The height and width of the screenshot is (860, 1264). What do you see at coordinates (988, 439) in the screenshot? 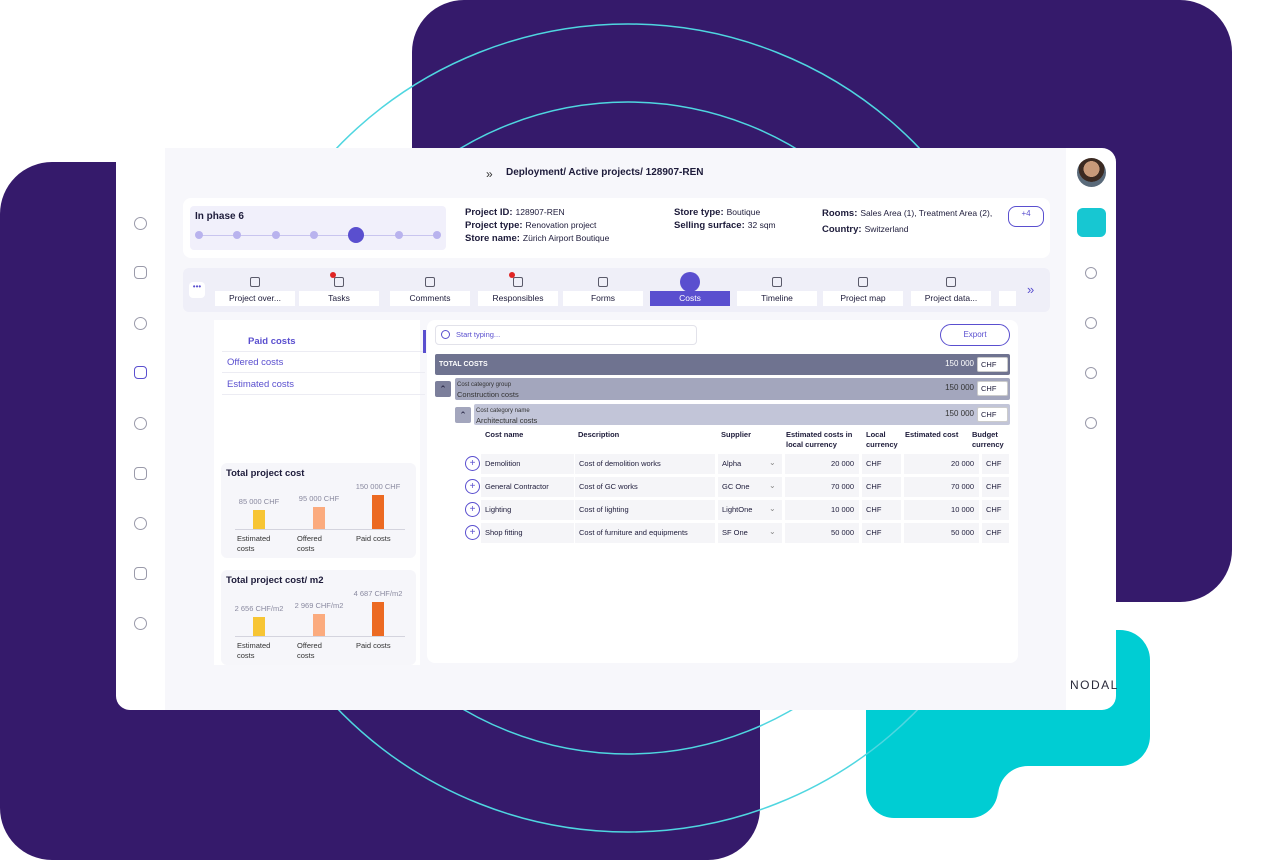
I see `column-header: Budget currency` at bounding box center [988, 439].